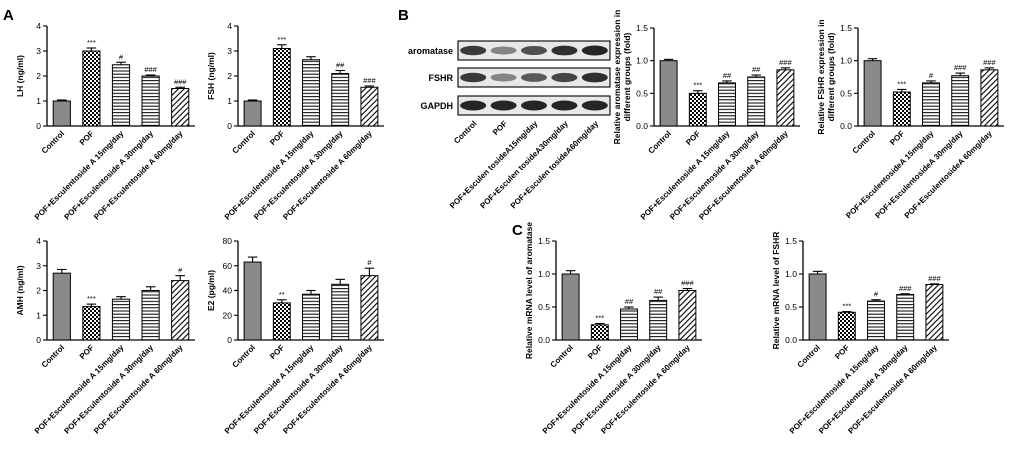 This screenshot has width=1020, height=455. I want to click on y-tick-label: 3, so click(38, 266).